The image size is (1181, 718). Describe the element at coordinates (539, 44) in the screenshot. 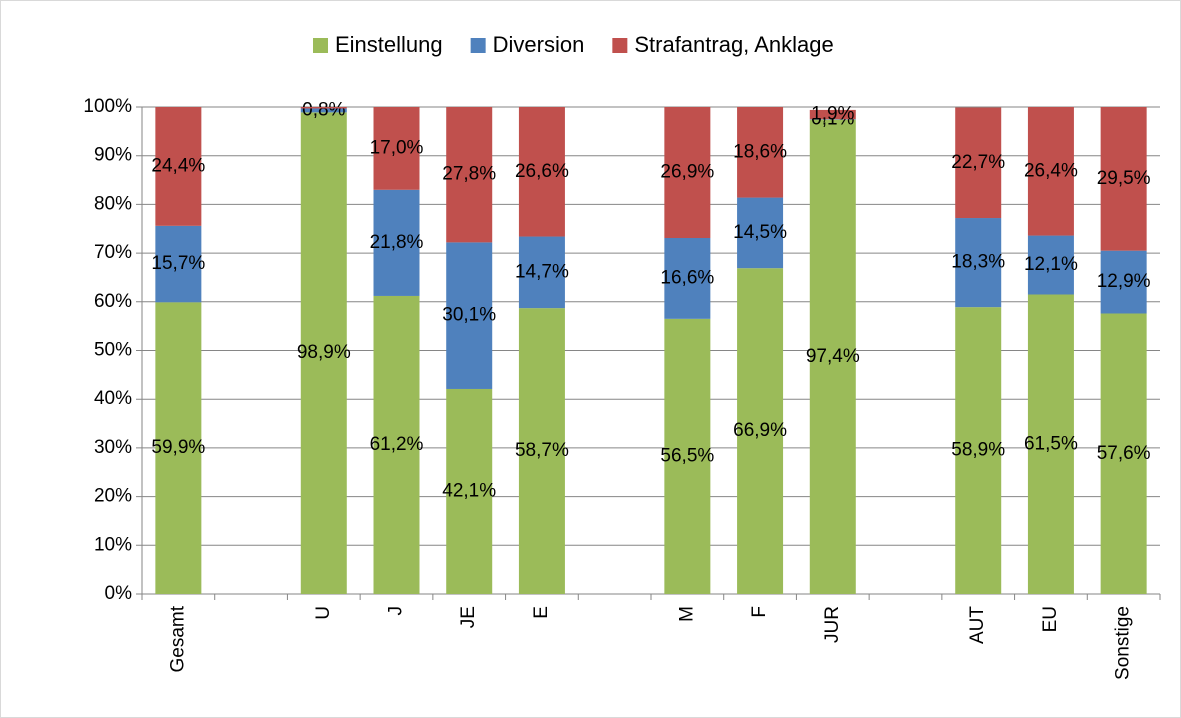

I see `legend-label: Diversion` at that location.